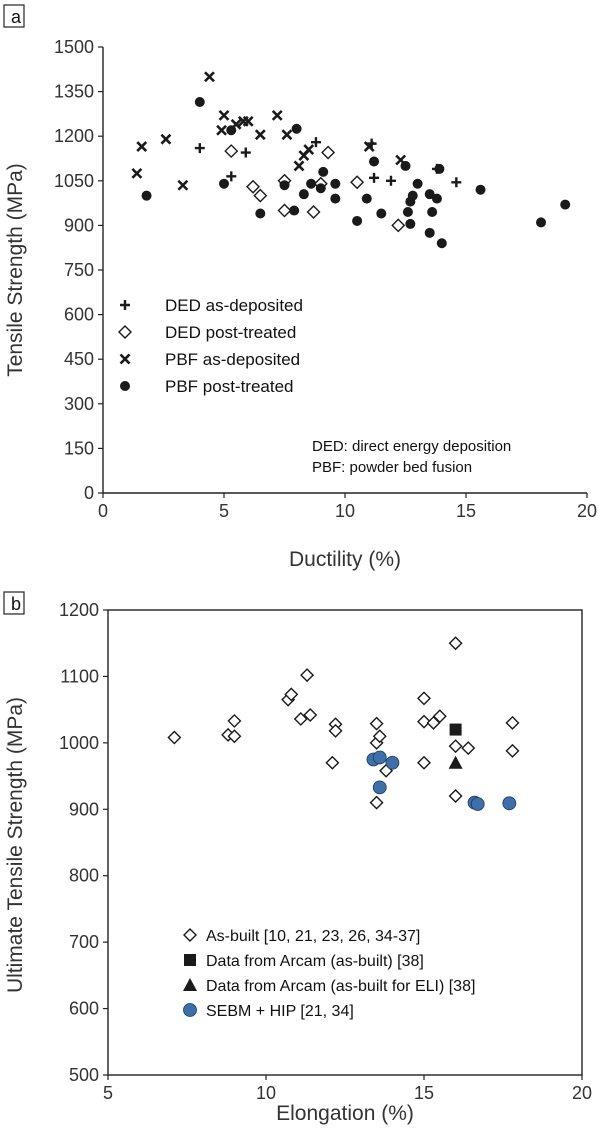 The width and height of the screenshot is (598, 1132). What do you see at coordinates (340, 986) in the screenshot?
I see `legend-label: Data from Arcam (as-built for ELI) [38]` at bounding box center [340, 986].